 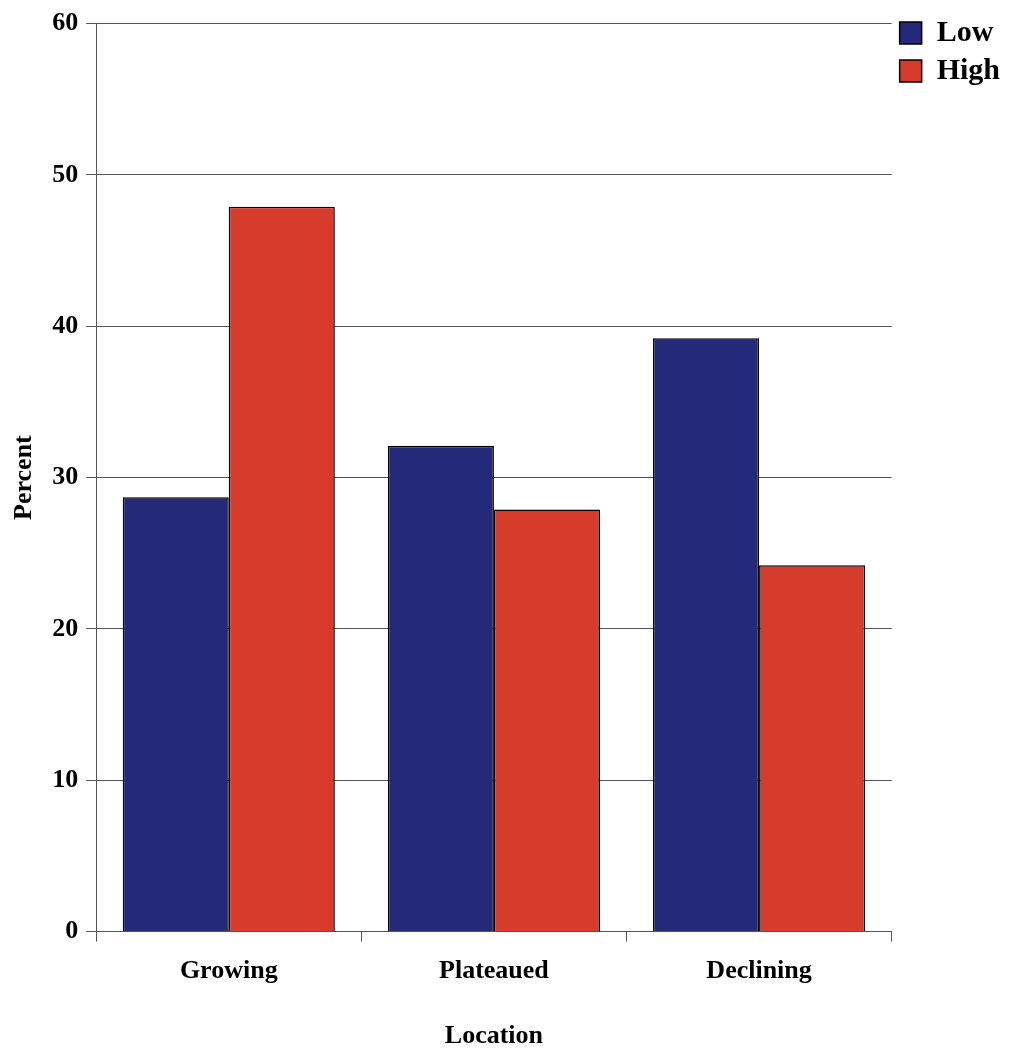 I want to click on x-tick-label: Growing, so click(x=228, y=969).